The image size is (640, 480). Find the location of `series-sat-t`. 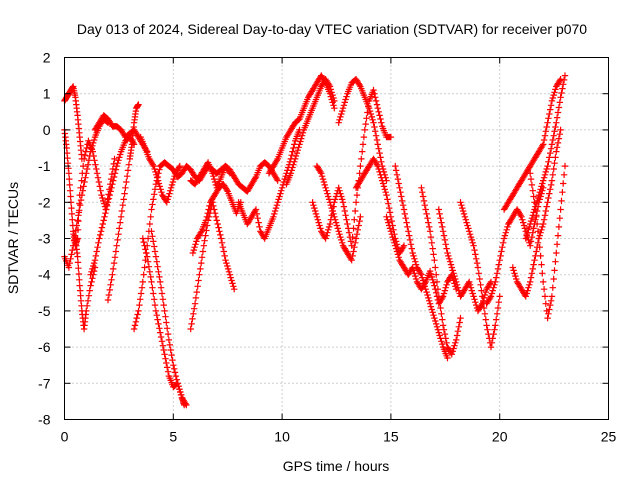

series-sat-t is located at coordinates (362, 130).